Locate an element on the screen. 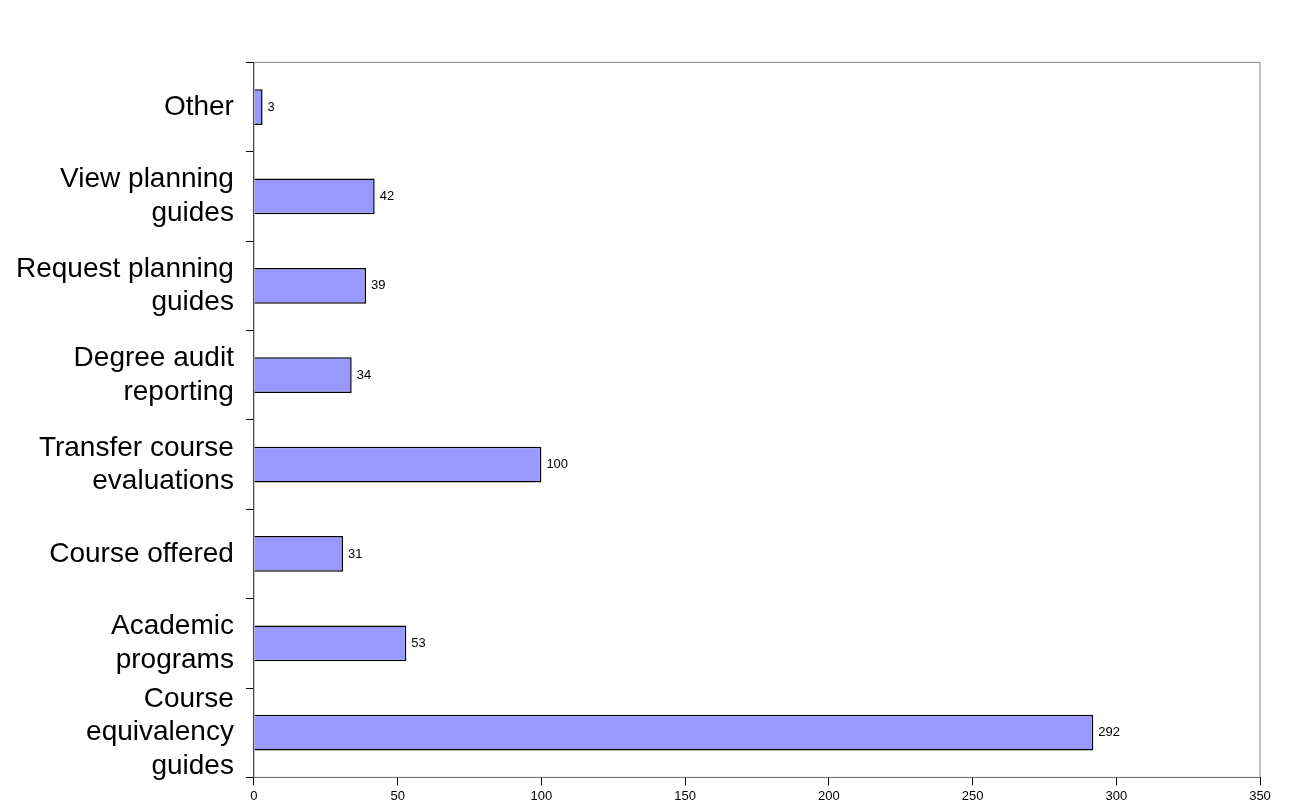 The height and width of the screenshot is (811, 1290). data-label: 292 is located at coordinates (1109, 732).